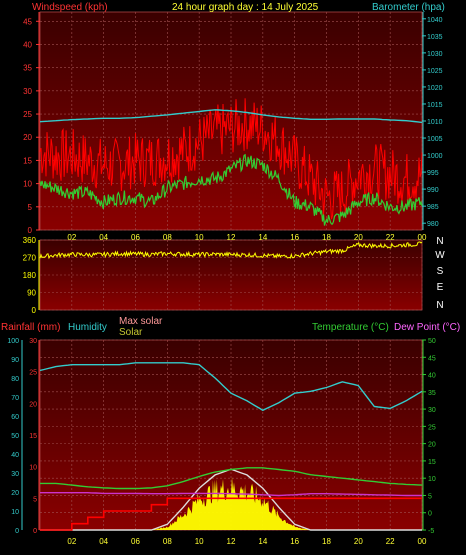  What do you see at coordinates (30, 275) in the screenshot?
I see `direction-tick-label: 180` at bounding box center [30, 275].